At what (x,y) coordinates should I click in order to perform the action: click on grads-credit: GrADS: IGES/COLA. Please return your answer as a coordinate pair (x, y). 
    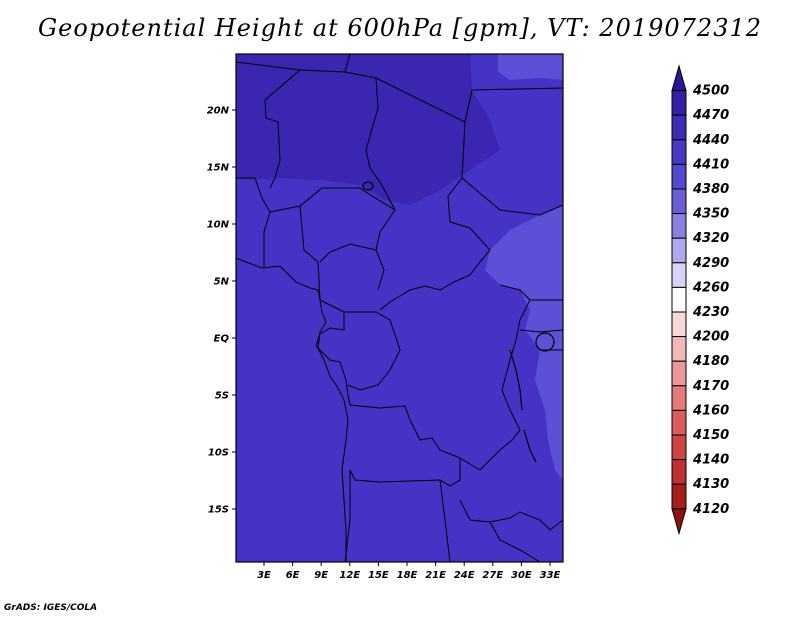
    Looking at the image, I should click on (51, 608).